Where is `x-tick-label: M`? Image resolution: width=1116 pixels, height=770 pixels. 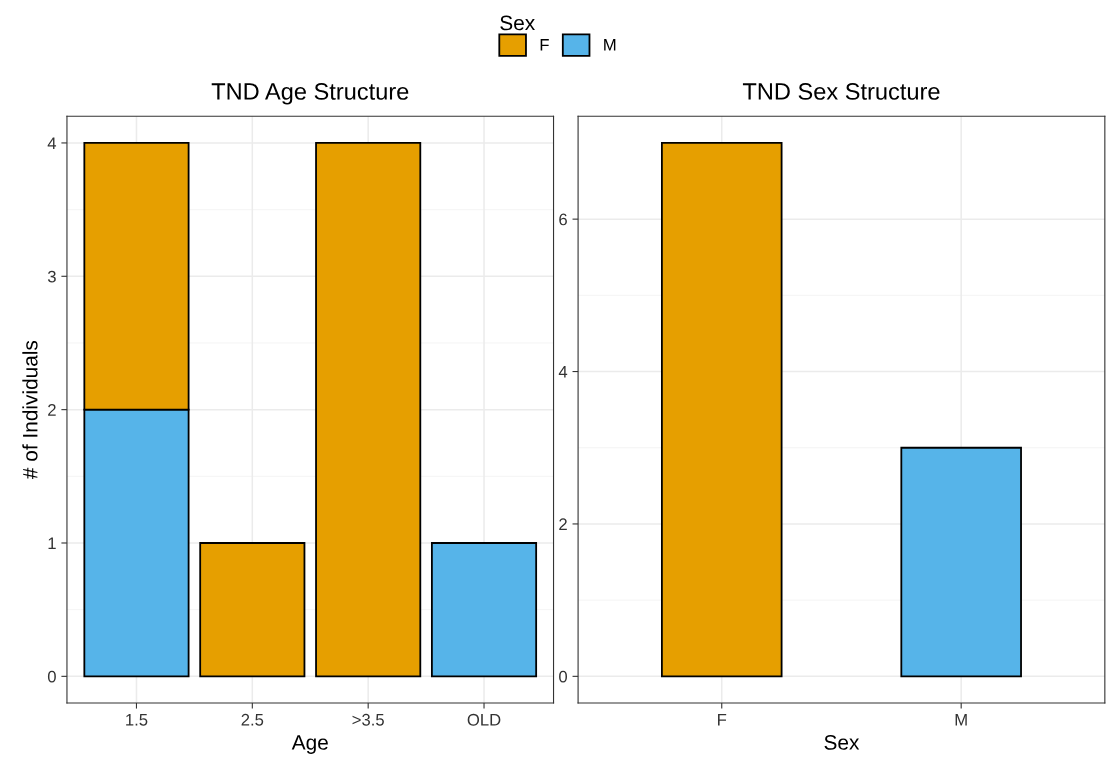
x-tick-label: M is located at coordinates (961, 720).